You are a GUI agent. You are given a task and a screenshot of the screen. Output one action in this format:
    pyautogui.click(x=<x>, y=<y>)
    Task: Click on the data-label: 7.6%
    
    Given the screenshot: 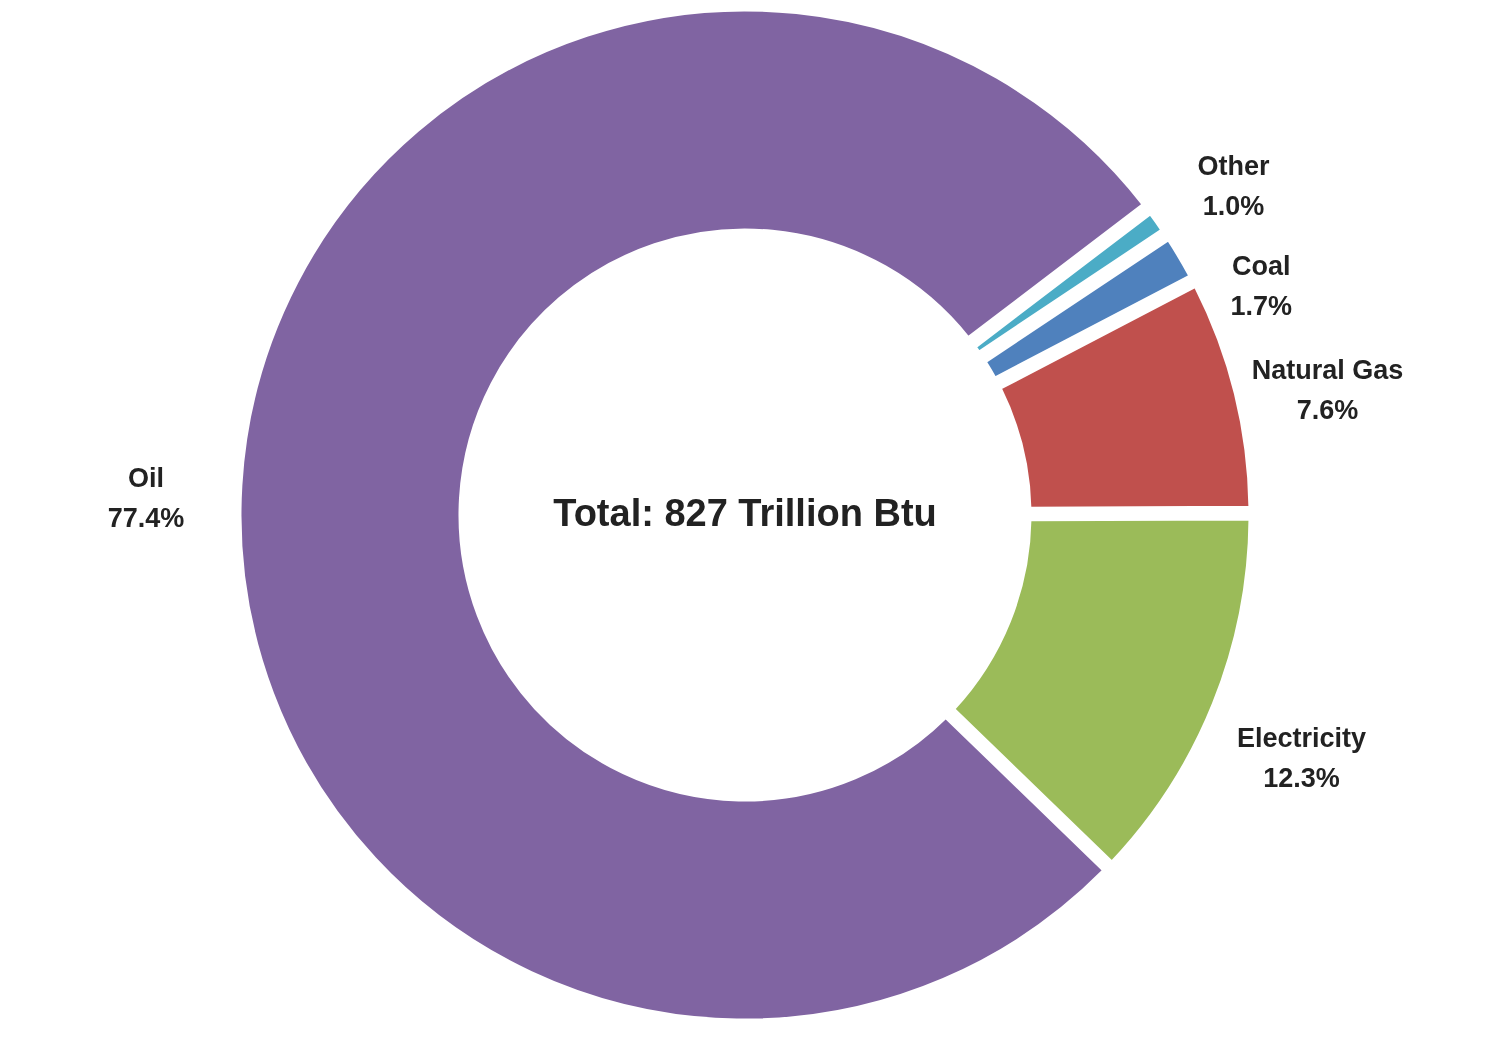 What is the action you would take?
    pyautogui.click(x=1327, y=409)
    